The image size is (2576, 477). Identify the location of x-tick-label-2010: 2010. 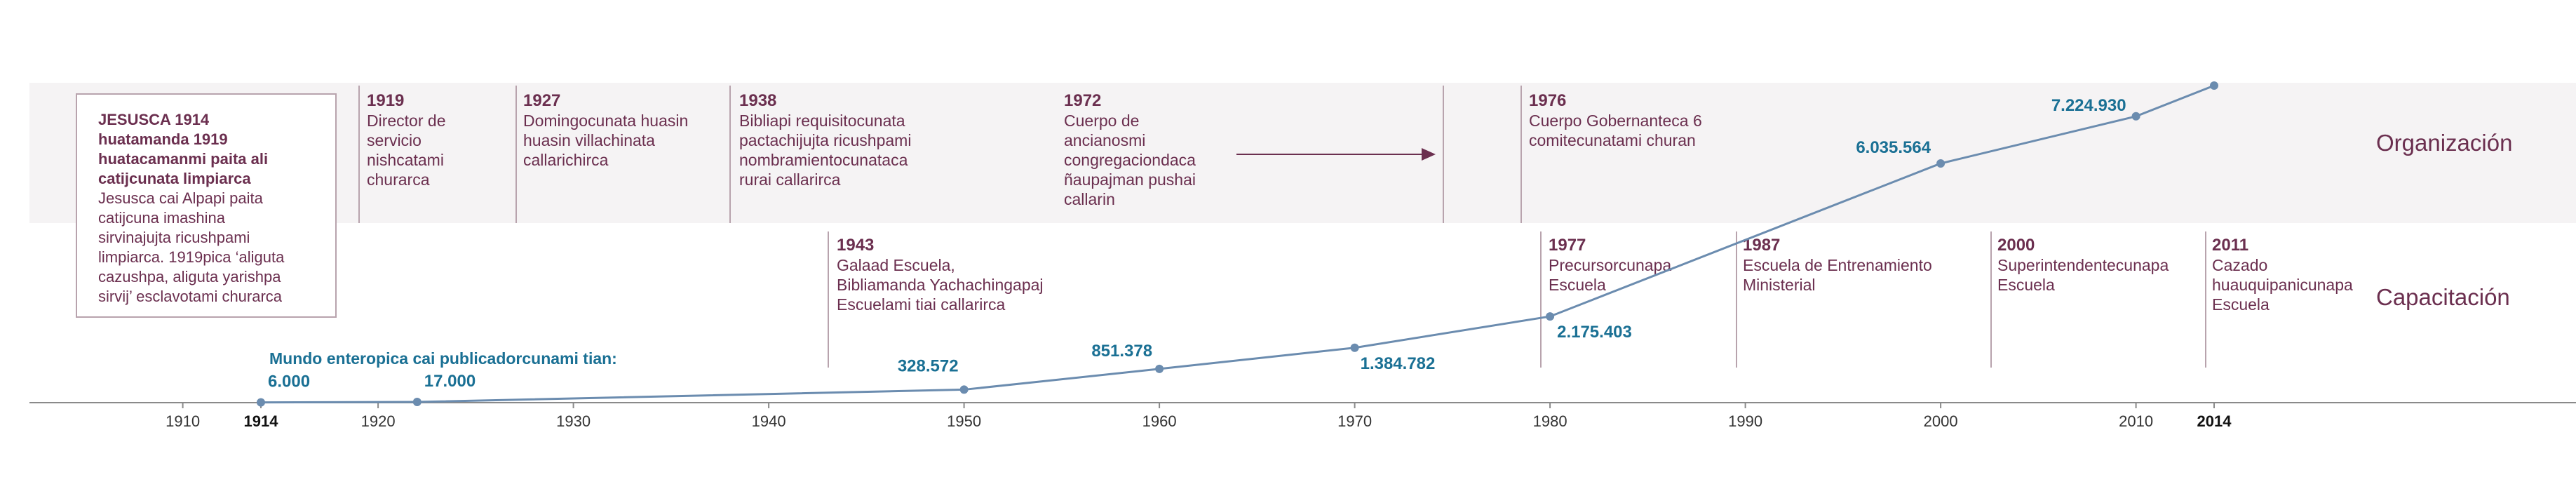
(2136, 421).